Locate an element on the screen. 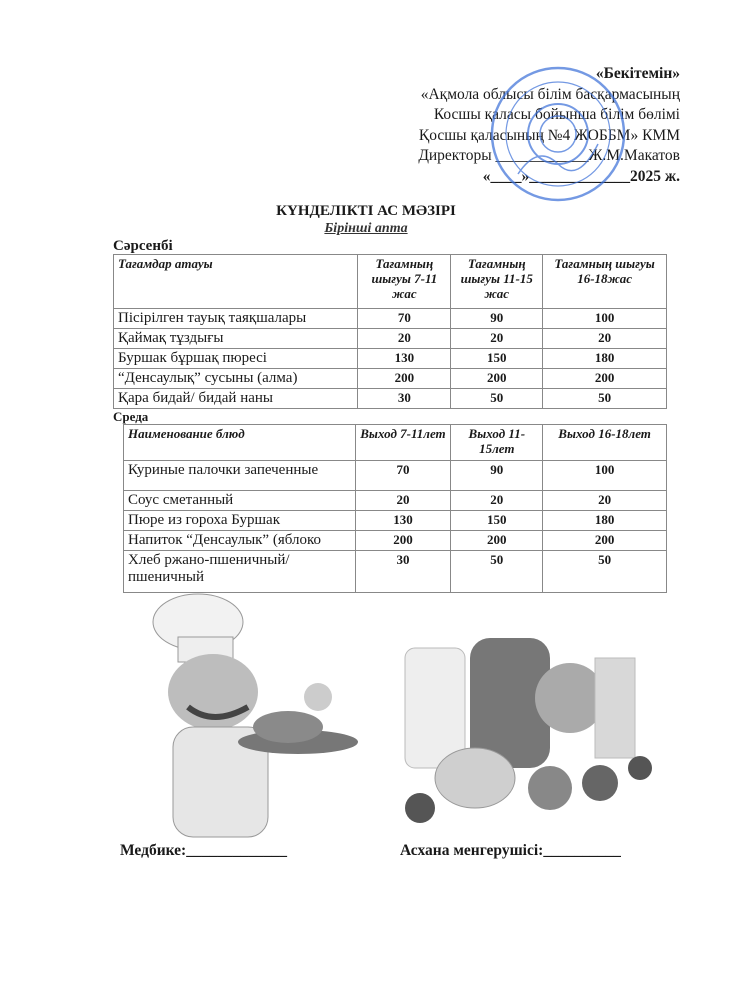  page-title: КҮНДЕЛІКТІ АС МӘЗІРІ is located at coordinates (366, 211).